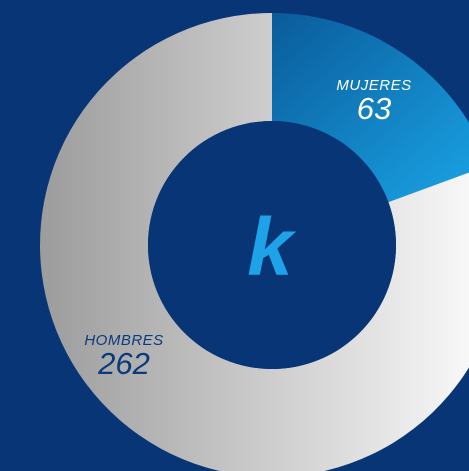 The image size is (469, 471). I want to click on hombres-name: HOMBRES, so click(124, 340).